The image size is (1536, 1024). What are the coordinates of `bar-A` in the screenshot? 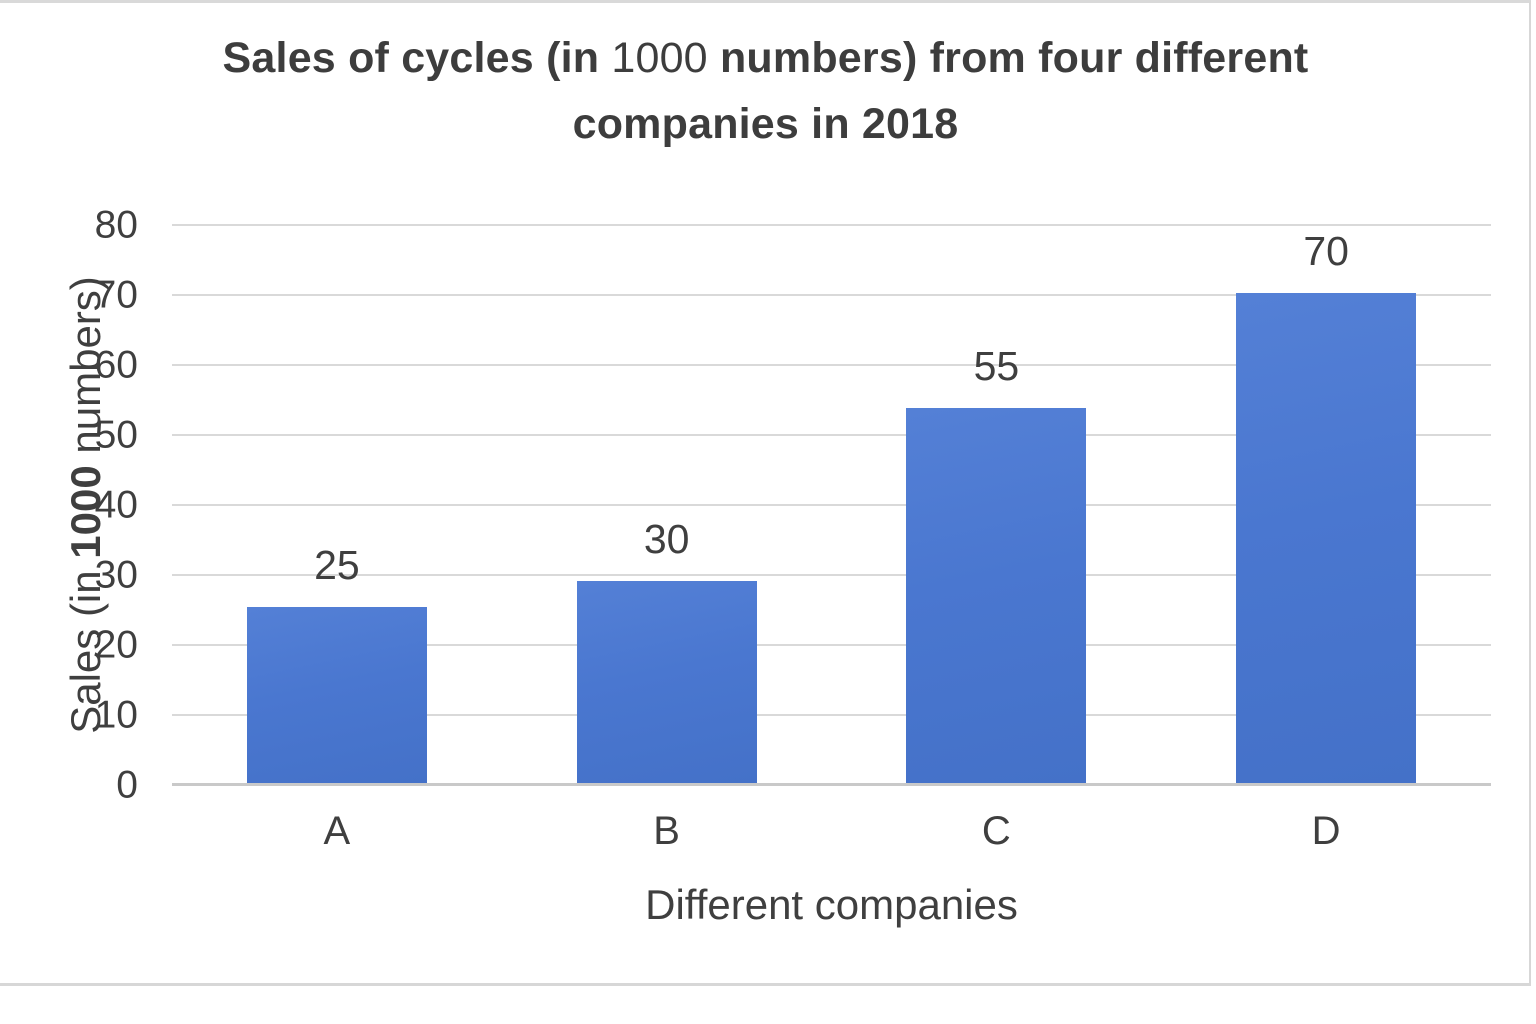 It's located at (336, 696).